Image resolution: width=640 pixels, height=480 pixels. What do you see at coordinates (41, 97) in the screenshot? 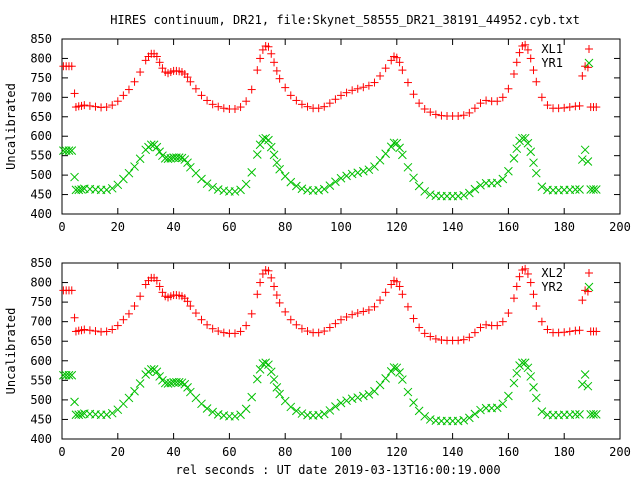
I see `y-tick-label: 700` at bounding box center [41, 97].